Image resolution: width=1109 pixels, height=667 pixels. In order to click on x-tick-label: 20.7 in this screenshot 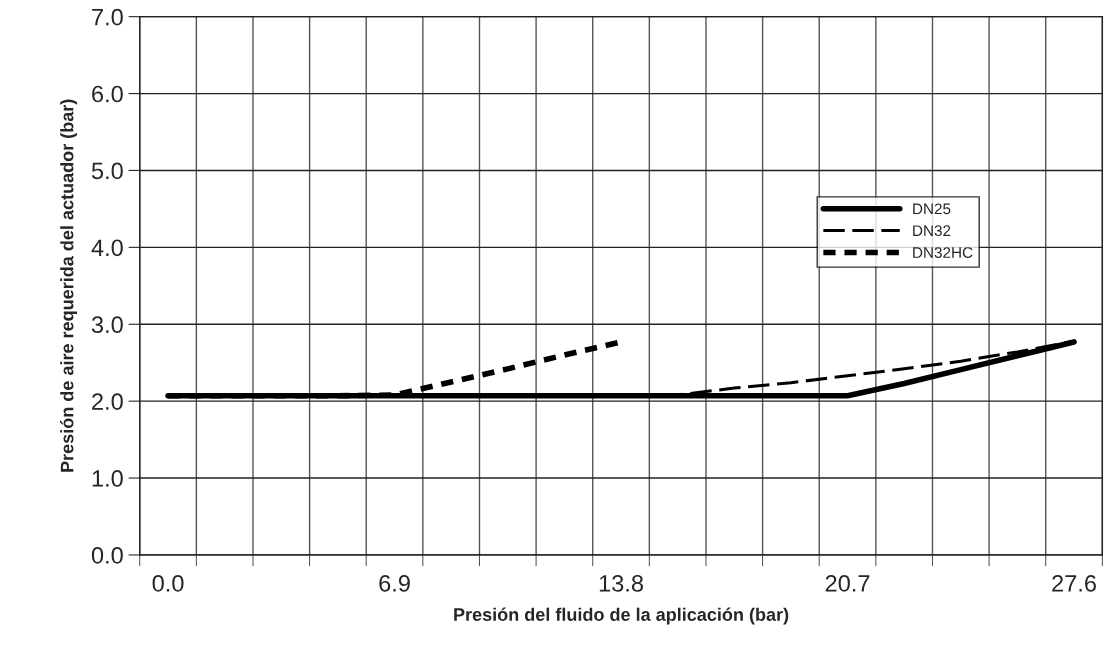, I will do `click(847, 583)`.